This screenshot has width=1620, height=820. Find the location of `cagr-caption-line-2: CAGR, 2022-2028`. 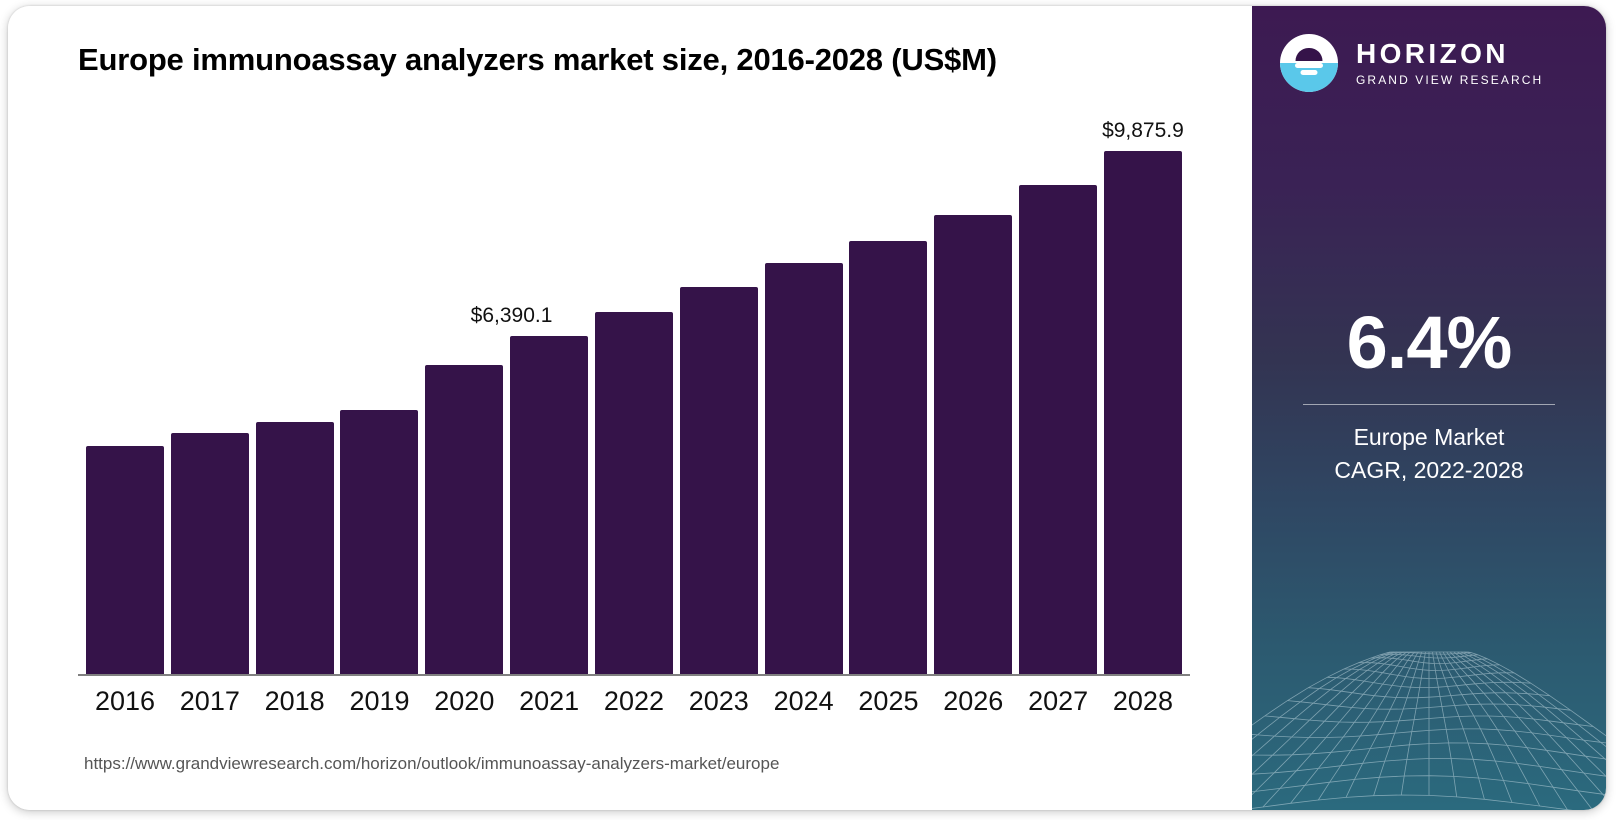

cagr-caption-line-2: CAGR, 2022-2028 is located at coordinates (1429, 470).